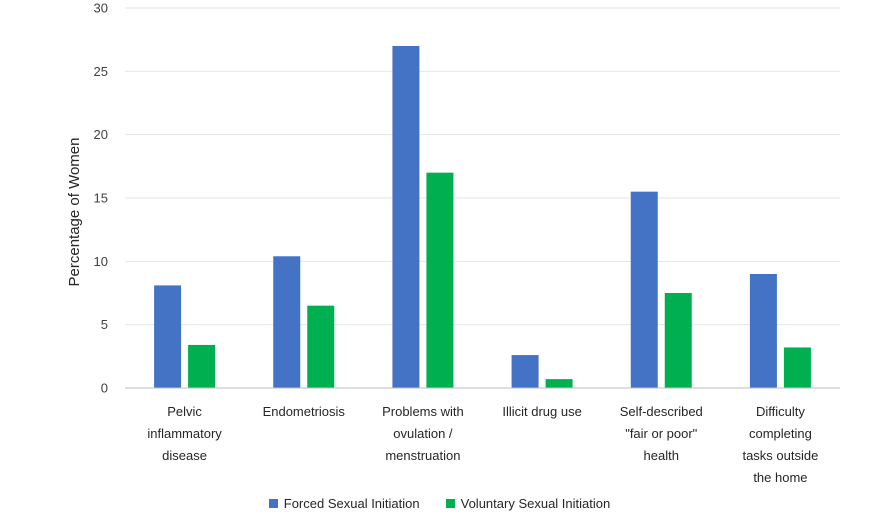 The image size is (879, 519). What do you see at coordinates (184, 433) in the screenshot?
I see `category-label: Pelvic inflammatory disease` at bounding box center [184, 433].